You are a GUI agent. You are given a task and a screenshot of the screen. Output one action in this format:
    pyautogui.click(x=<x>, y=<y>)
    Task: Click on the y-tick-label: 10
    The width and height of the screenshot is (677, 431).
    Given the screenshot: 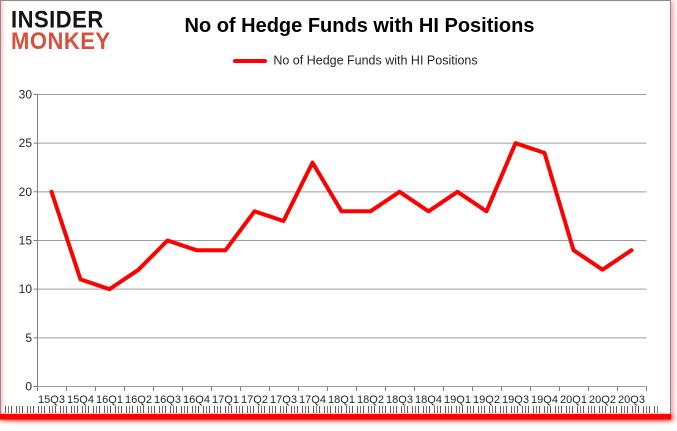 What is the action you would take?
    pyautogui.click(x=26, y=289)
    